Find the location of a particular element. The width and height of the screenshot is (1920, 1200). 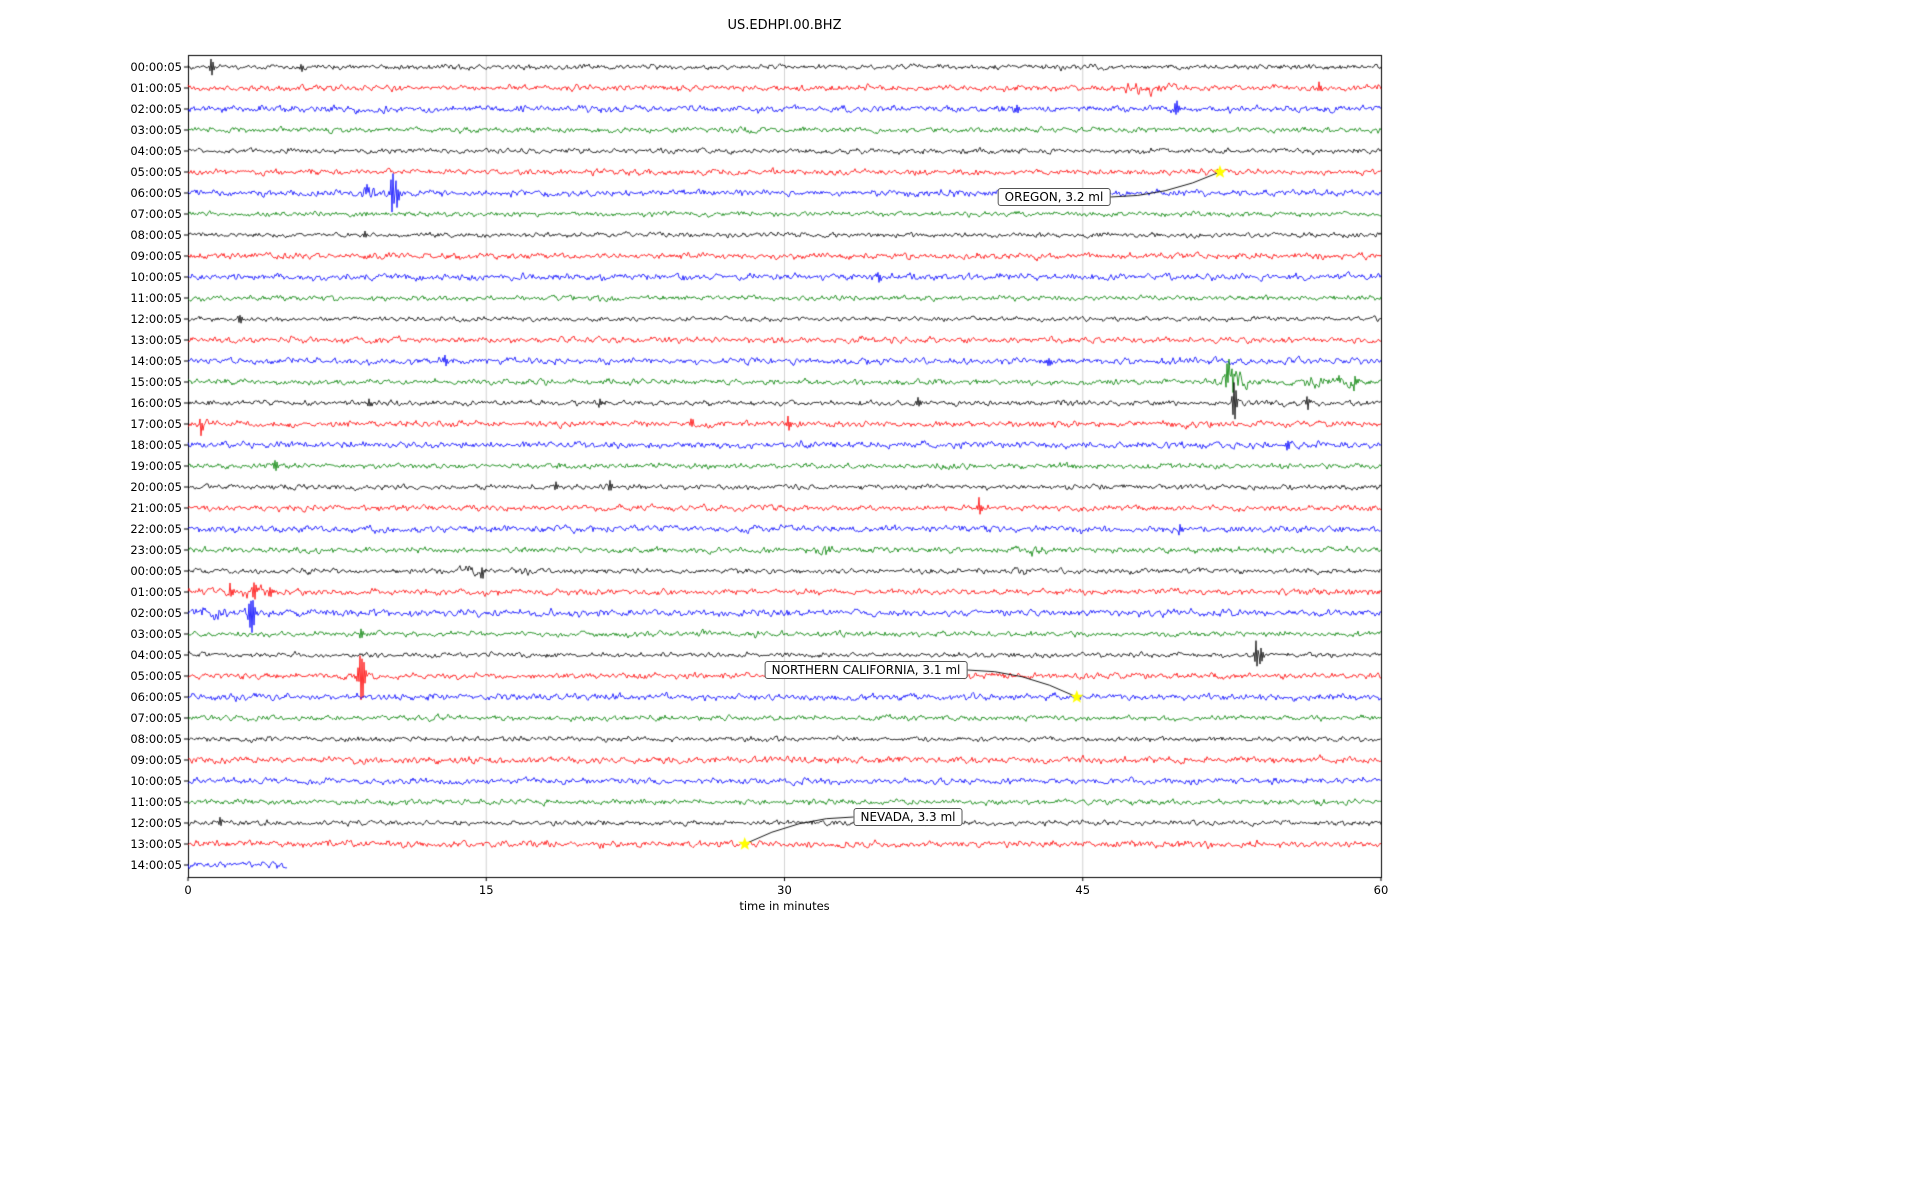

row-label: 16:00:05 is located at coordinates (156, 403).